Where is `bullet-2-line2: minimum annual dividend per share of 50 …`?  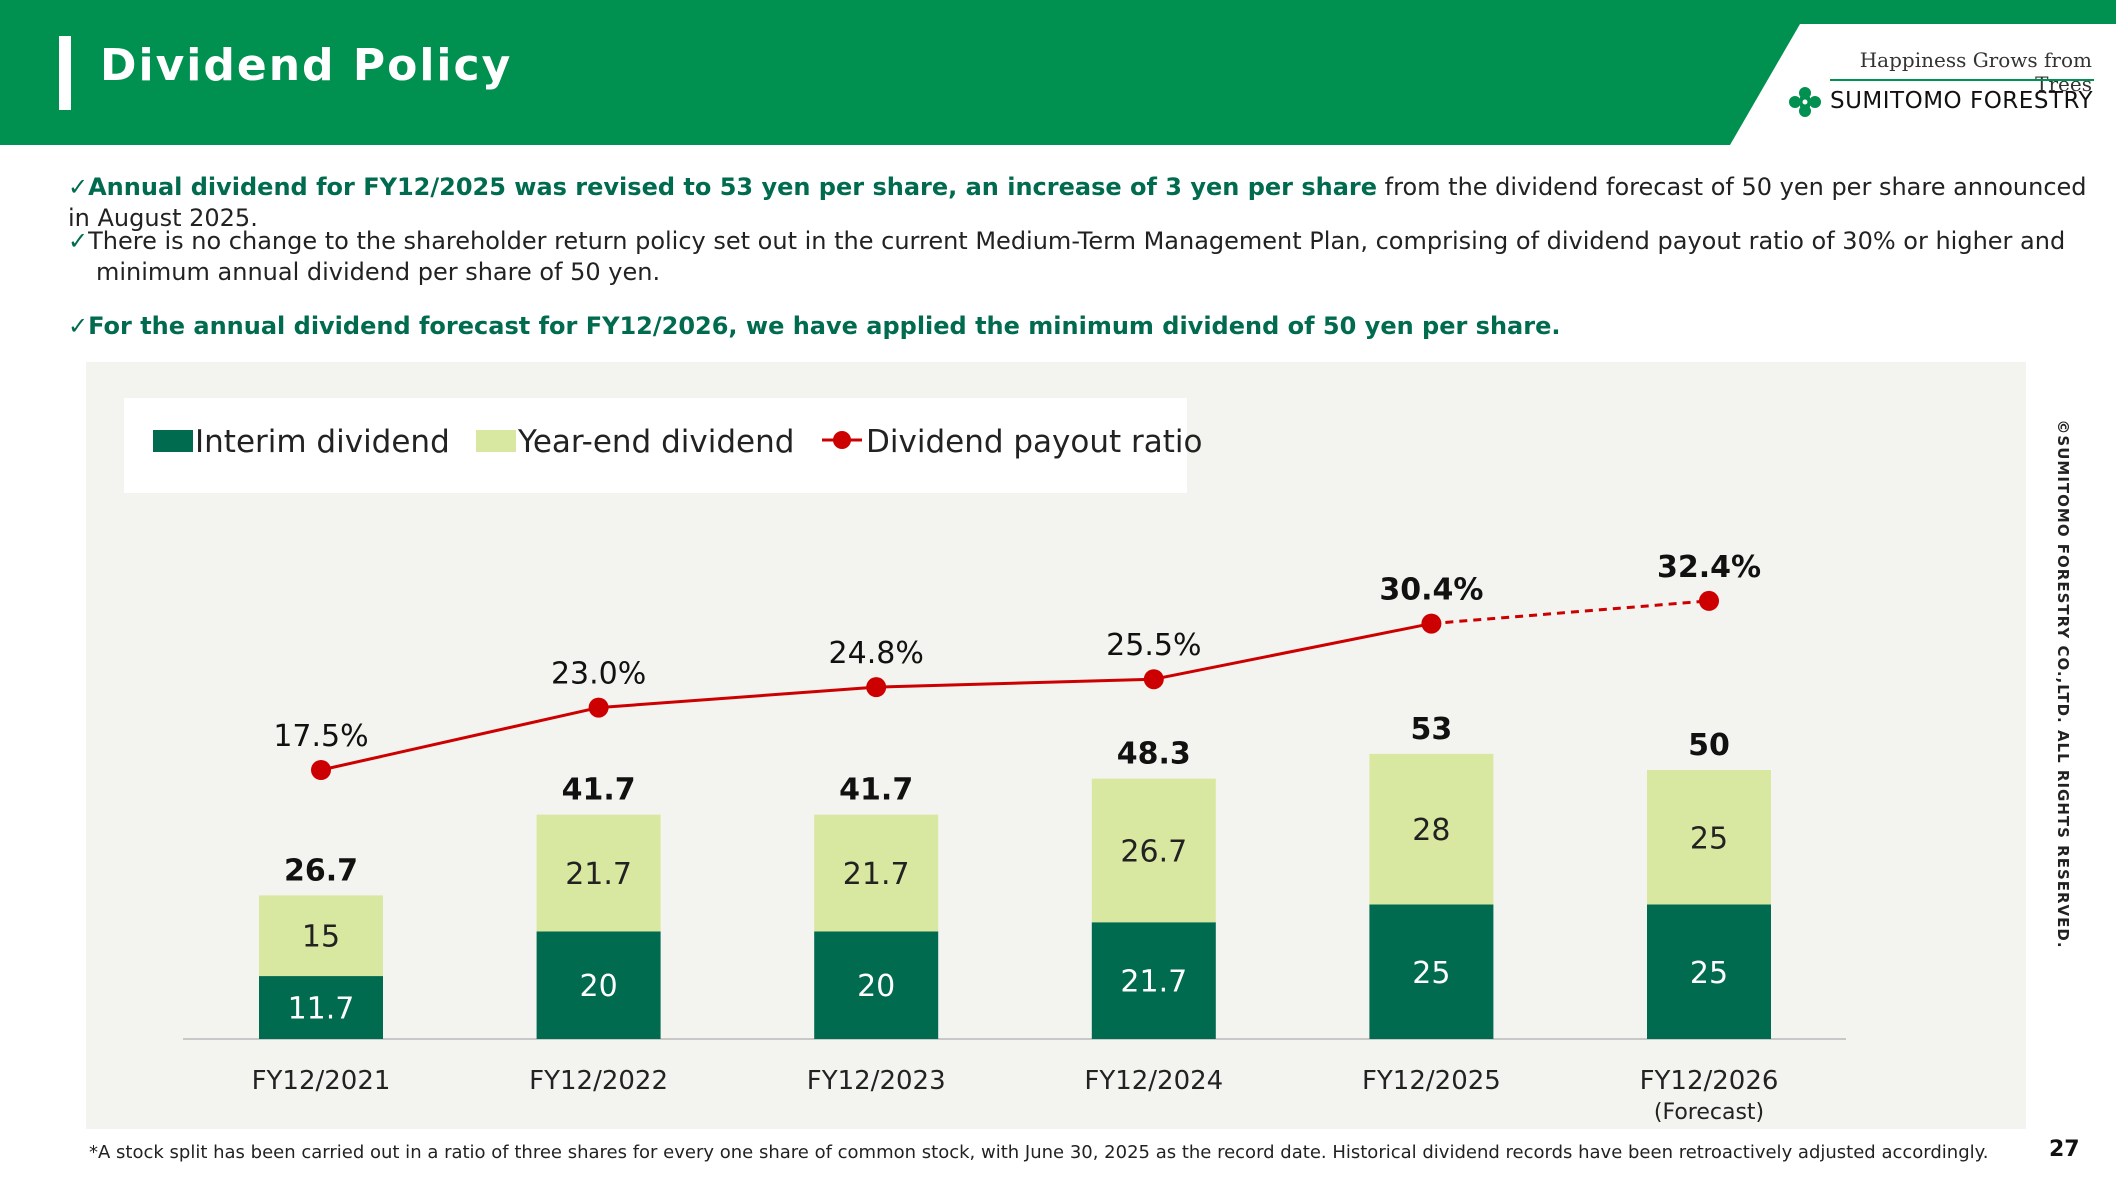 bullet-2-line2: minimum annual dividend per share of 50 … is located at coordinates (378, 272).